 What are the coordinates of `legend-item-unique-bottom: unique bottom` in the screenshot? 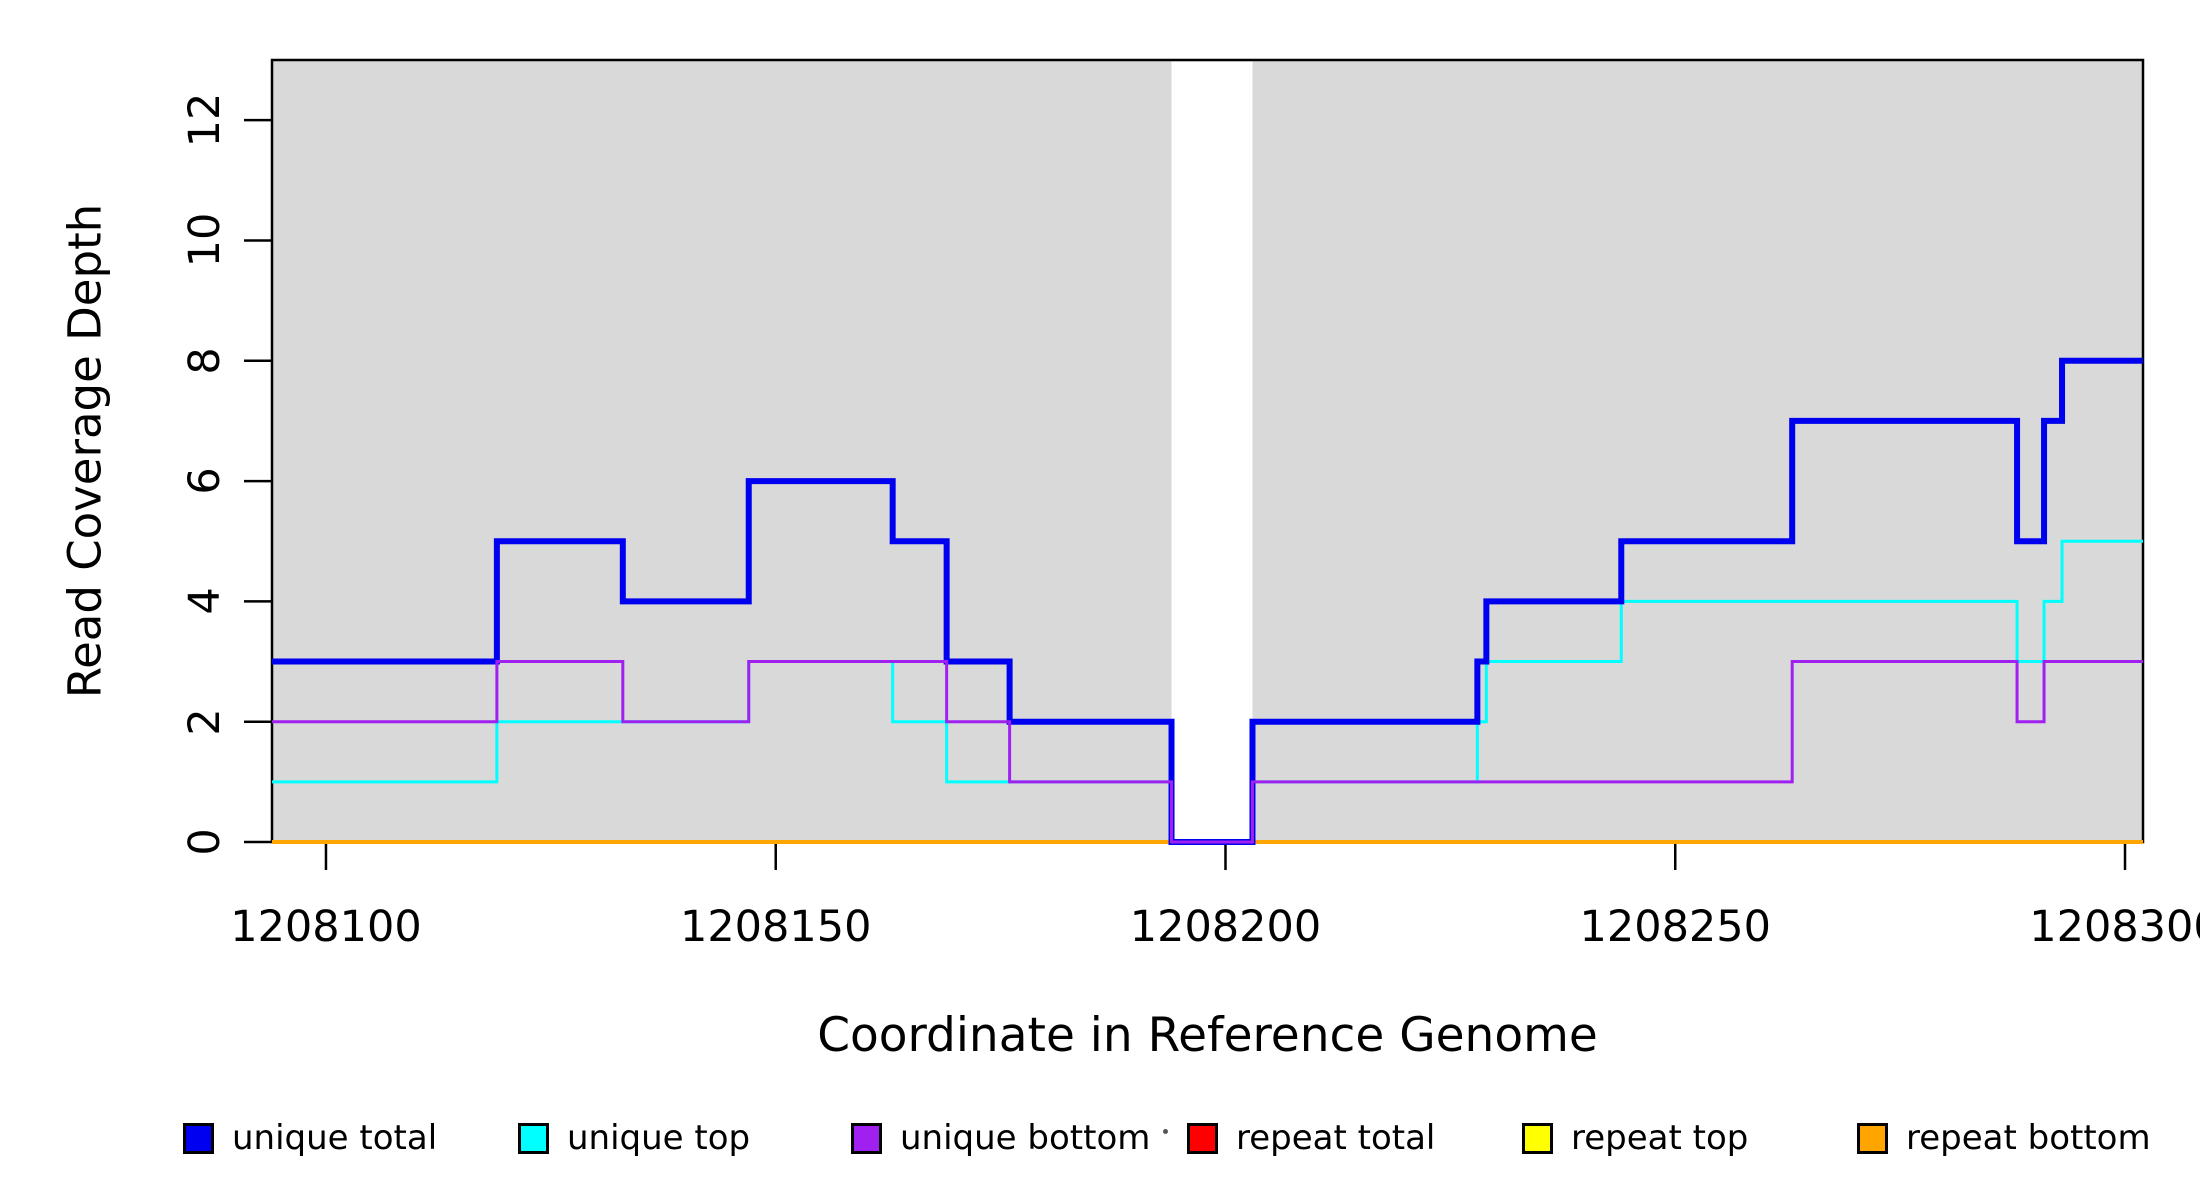 It's located at (1000, 1138).